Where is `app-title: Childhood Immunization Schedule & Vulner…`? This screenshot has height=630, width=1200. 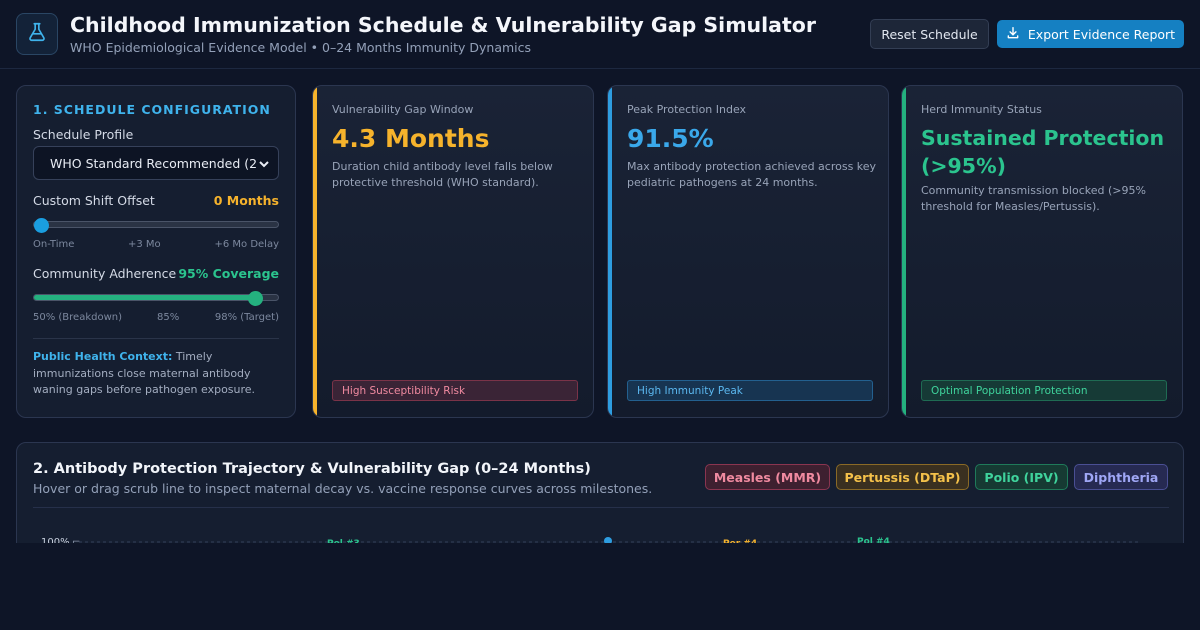 app-title: Childhood Immunization Schedule & Vulner… is located at coordinates (443, 25).